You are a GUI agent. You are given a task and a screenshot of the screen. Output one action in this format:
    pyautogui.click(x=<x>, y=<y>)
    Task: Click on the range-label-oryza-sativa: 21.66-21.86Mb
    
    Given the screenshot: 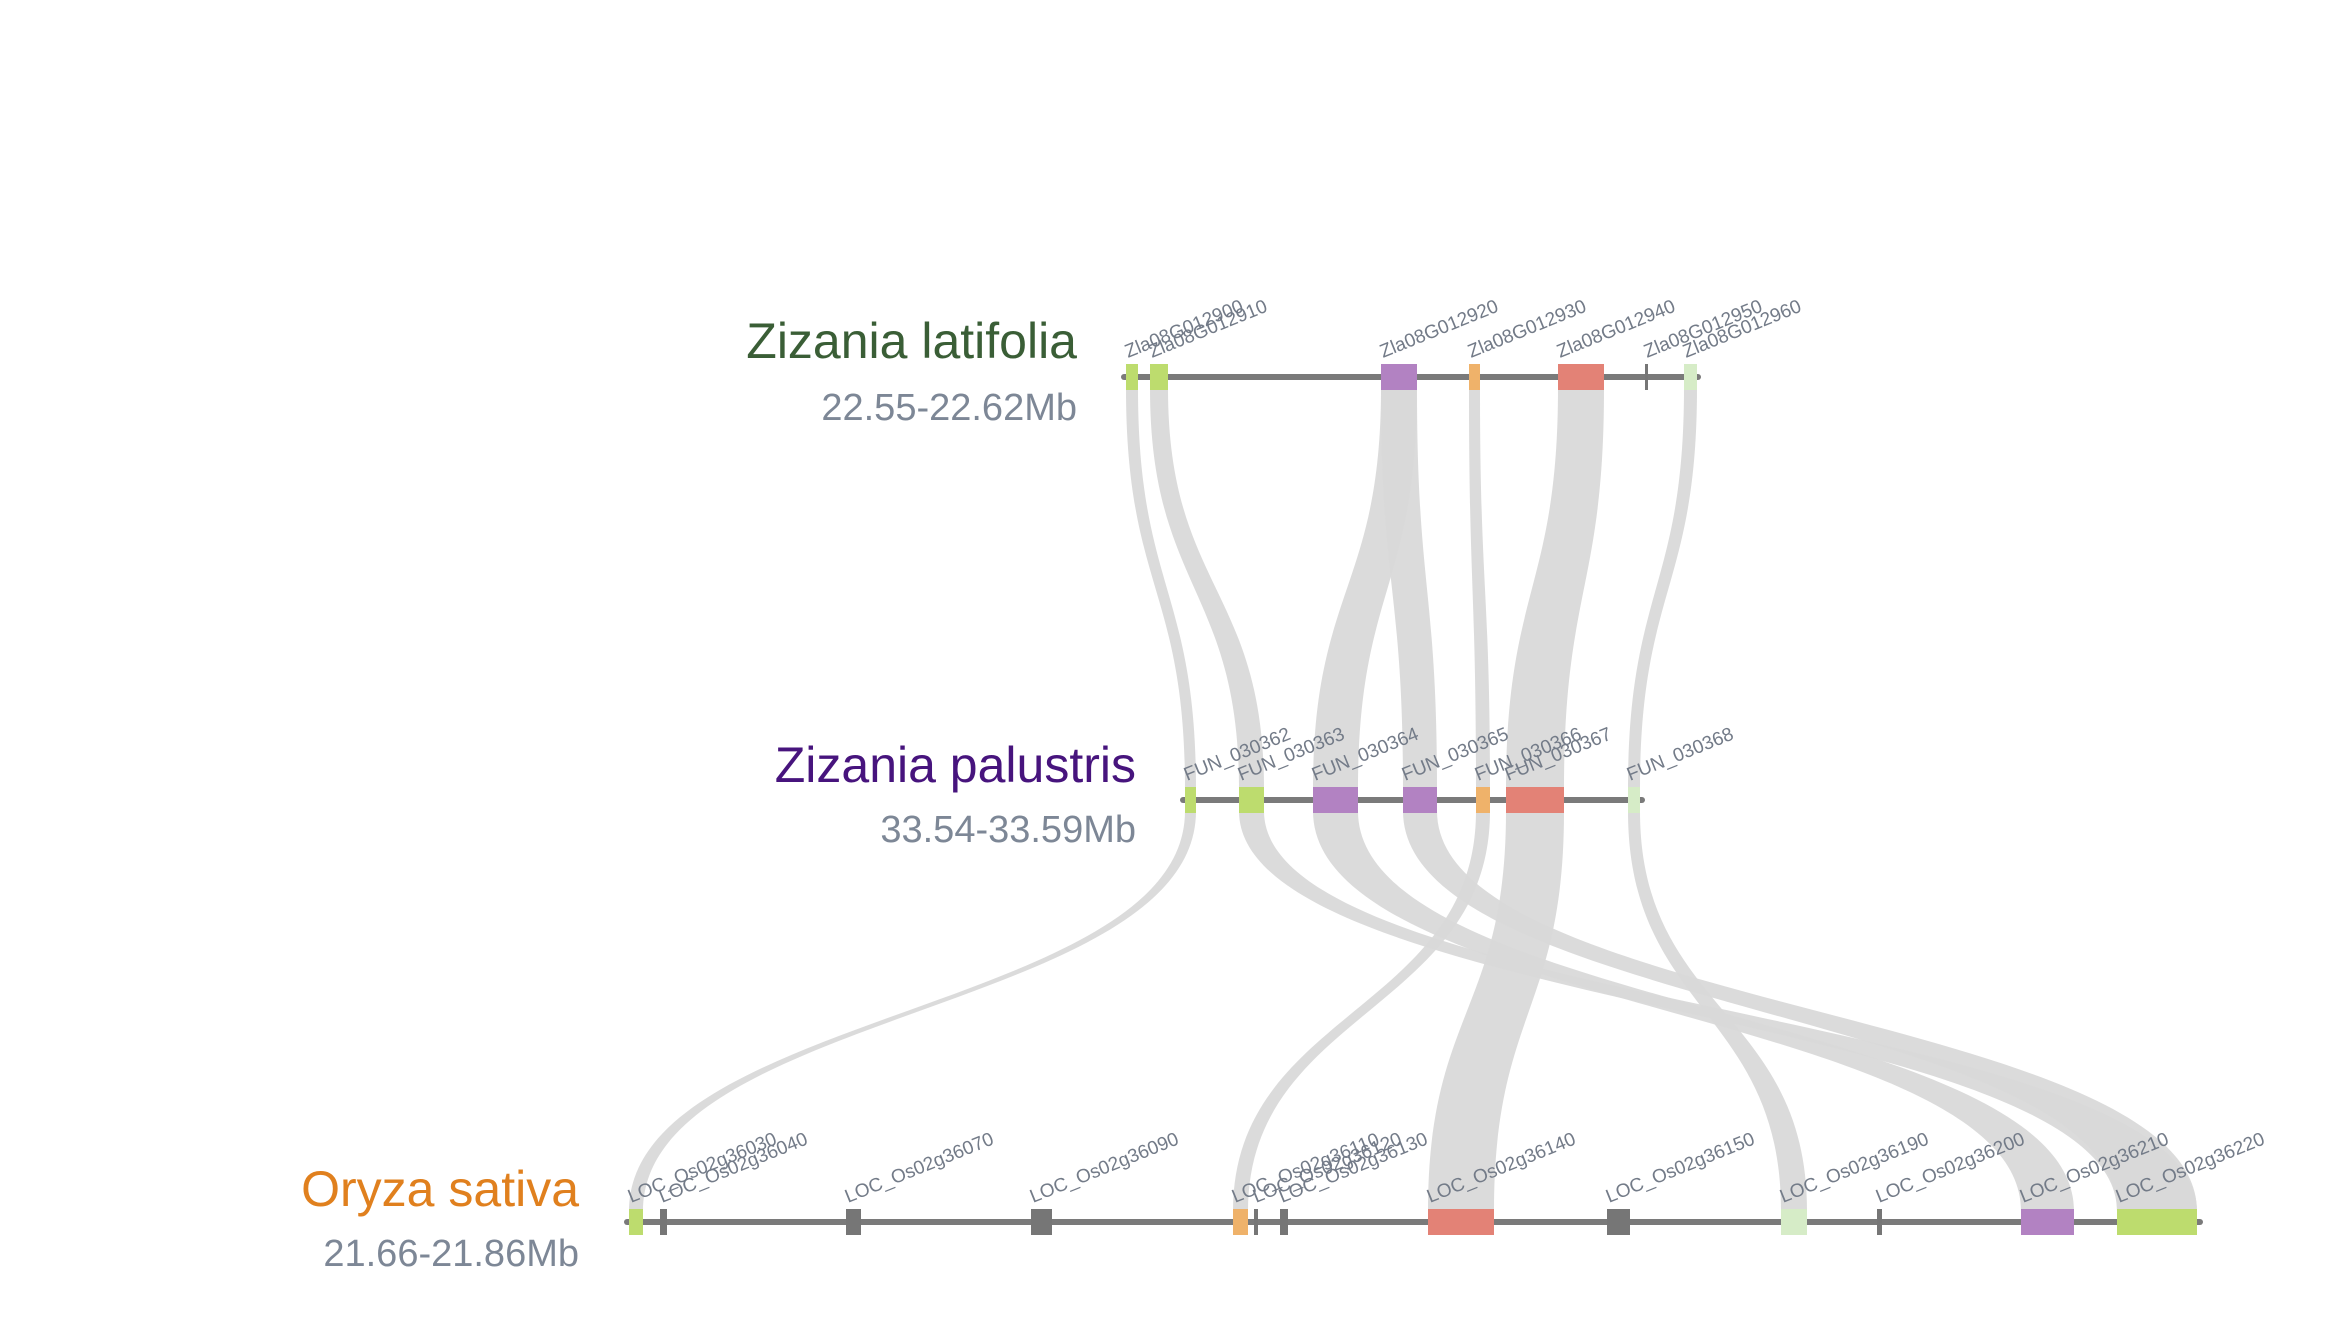 What is the action you would take?
    pyautogui.click(x=451, y=1254)
    